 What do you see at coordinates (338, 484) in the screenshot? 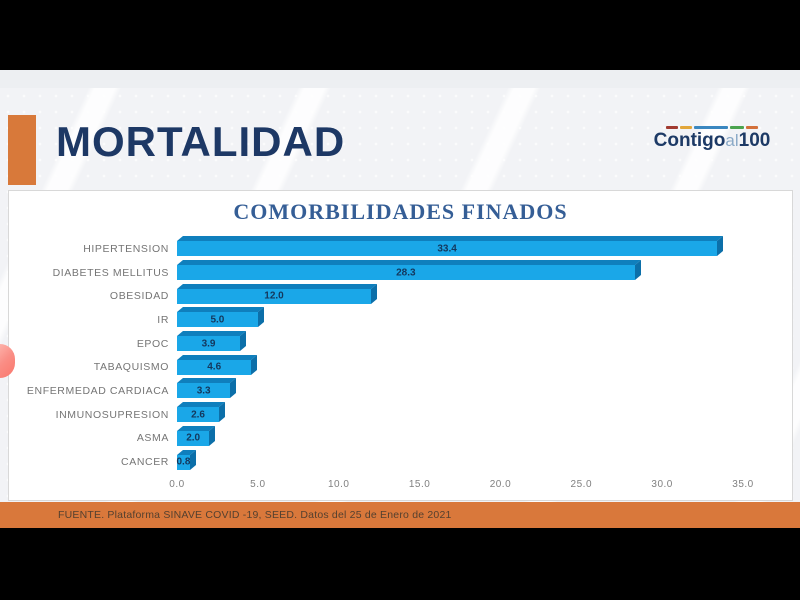
I see `x-tick-label: 10.0` at bounding box center [338, 484].